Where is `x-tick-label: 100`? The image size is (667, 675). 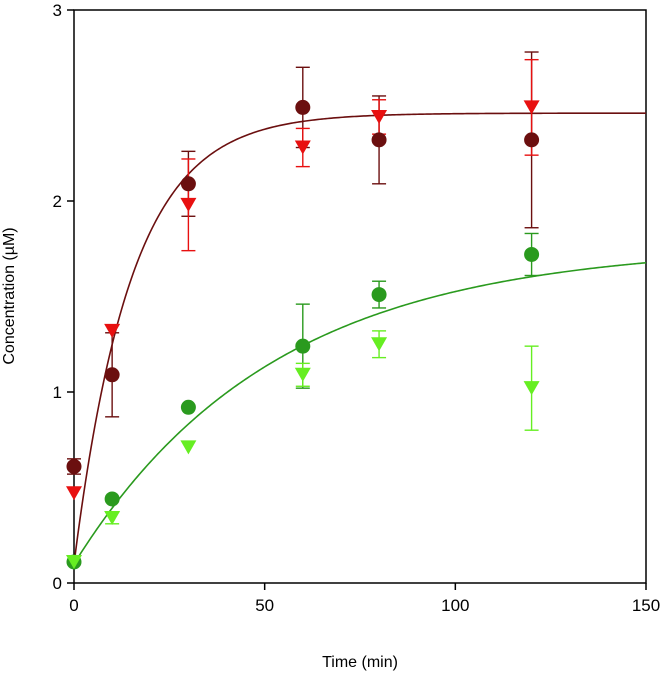
x-tick-label: 100 is located at coordinates (455, 605).